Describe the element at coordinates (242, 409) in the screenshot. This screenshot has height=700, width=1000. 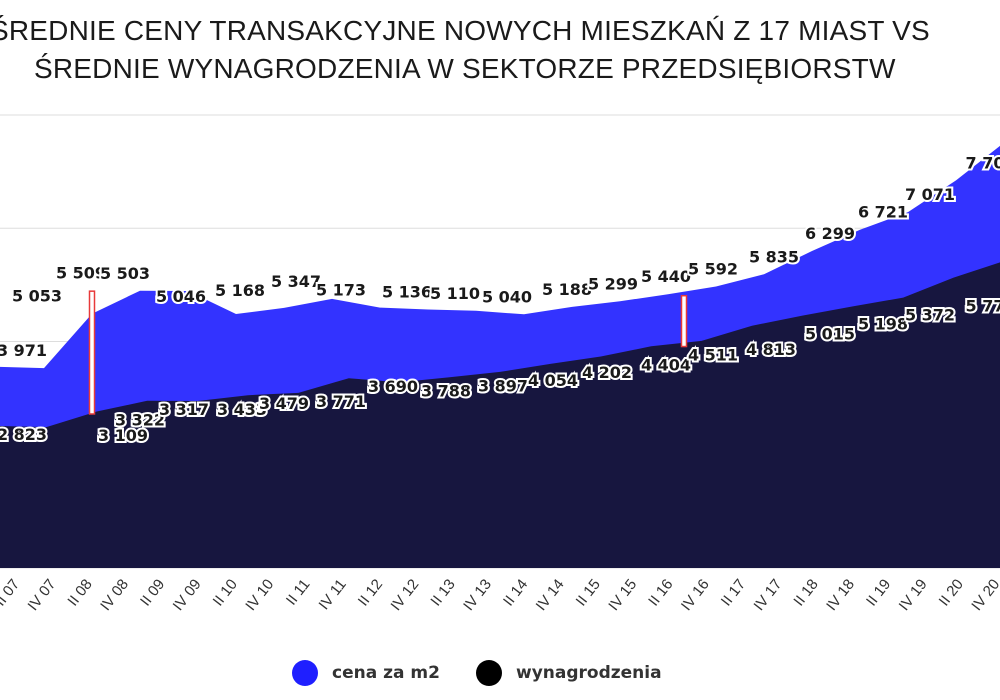
I see `wage-label: 3 433` at that location.